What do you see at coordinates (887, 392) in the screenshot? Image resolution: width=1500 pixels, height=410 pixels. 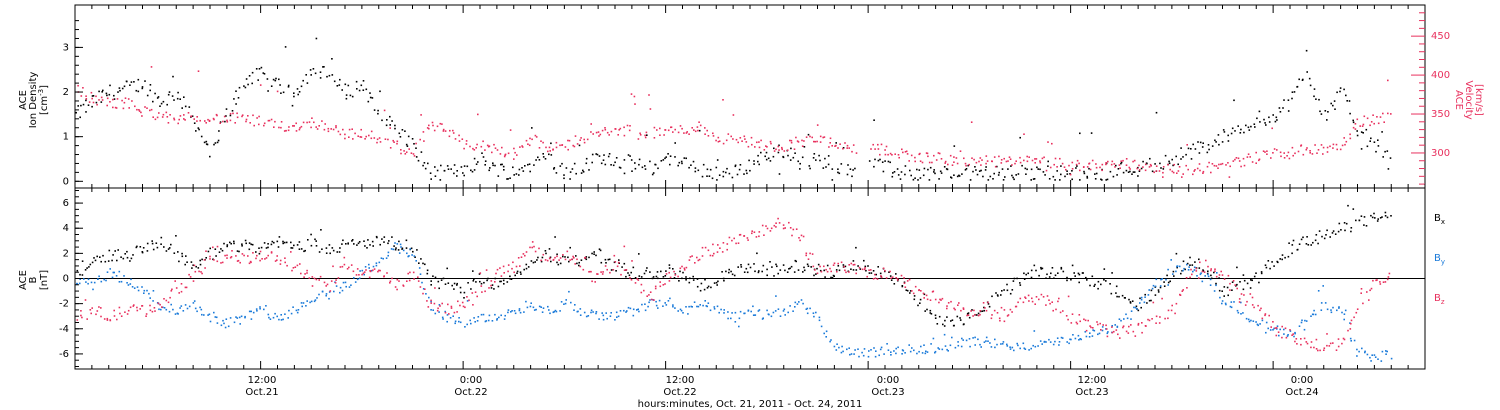 I see `x-tick-label-date: Oct.23` at bounding box center [887, 392].